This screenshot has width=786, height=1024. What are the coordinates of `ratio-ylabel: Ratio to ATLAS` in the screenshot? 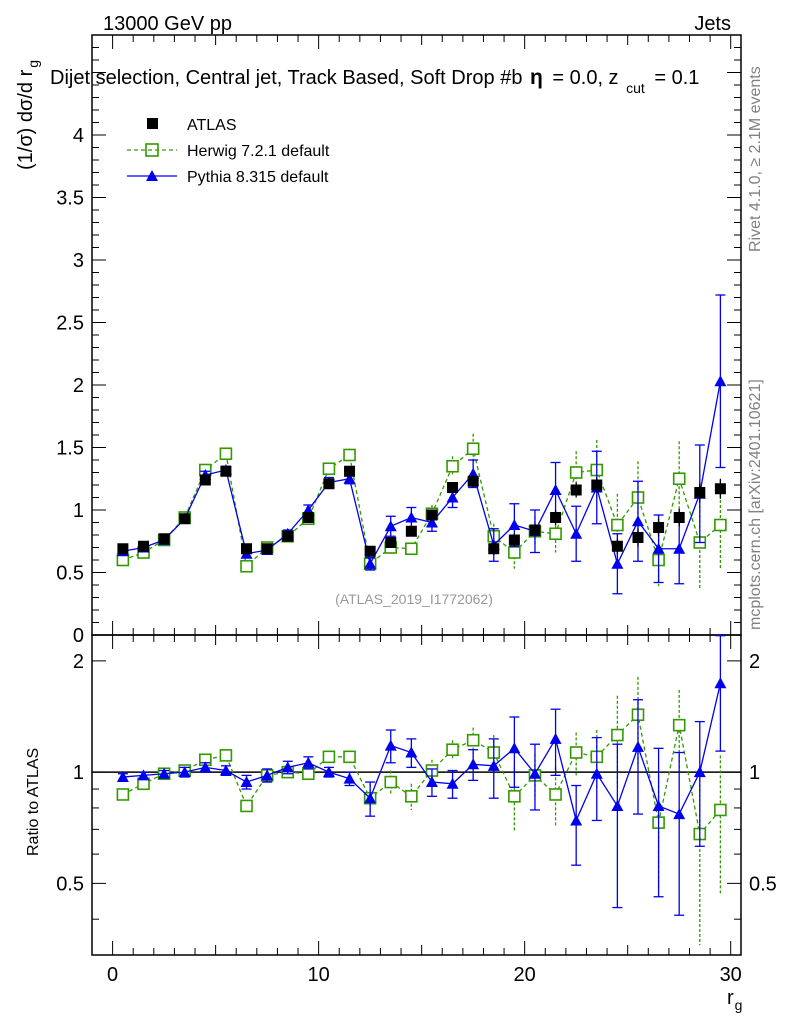 It's located at (33, 802).